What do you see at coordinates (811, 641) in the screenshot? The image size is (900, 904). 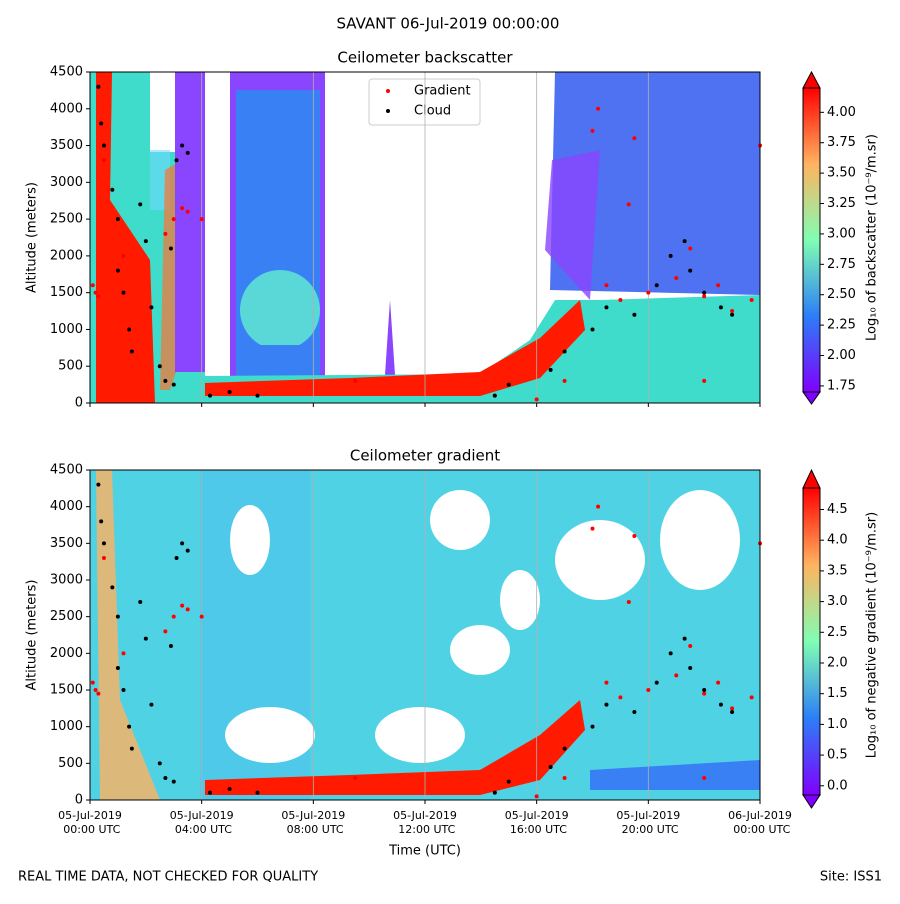 I see `colorbar` at bounding box center [811, 641].